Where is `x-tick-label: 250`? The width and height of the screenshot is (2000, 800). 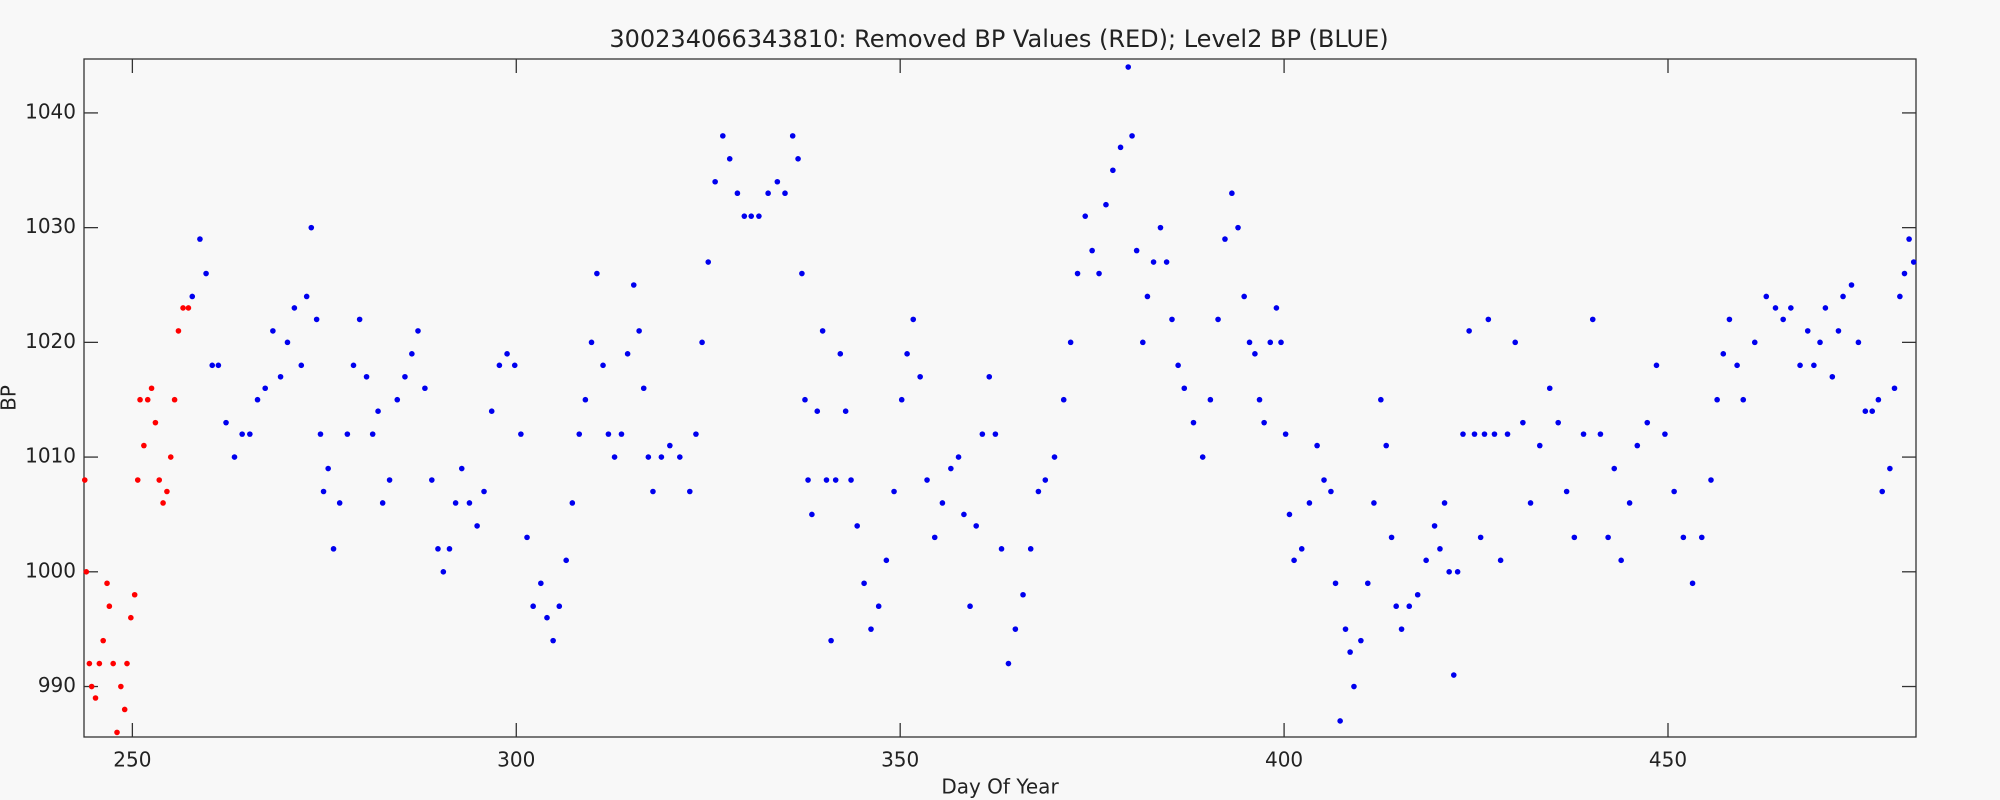
x-tick-label: 250 is located at coordinates (132, 760).